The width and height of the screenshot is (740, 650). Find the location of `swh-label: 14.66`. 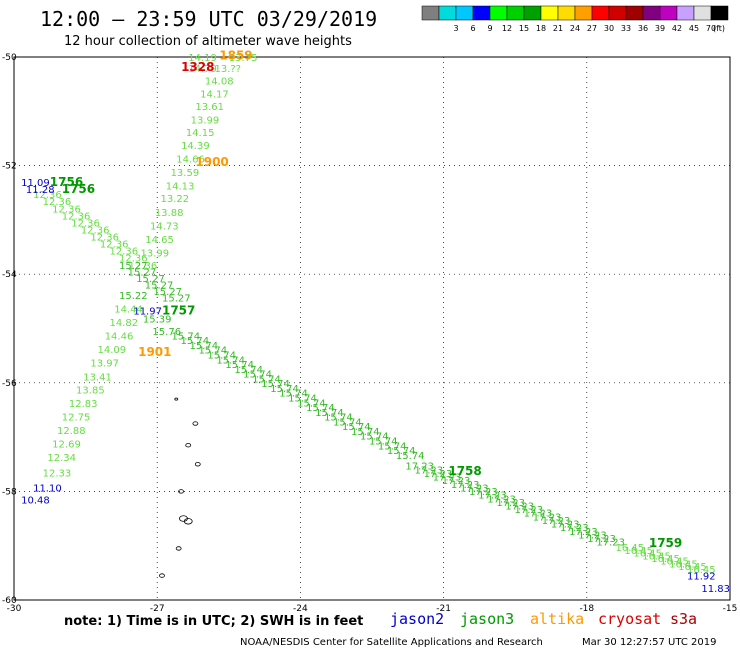

swh-label: 14.66 is located at coordinates (190, 160).